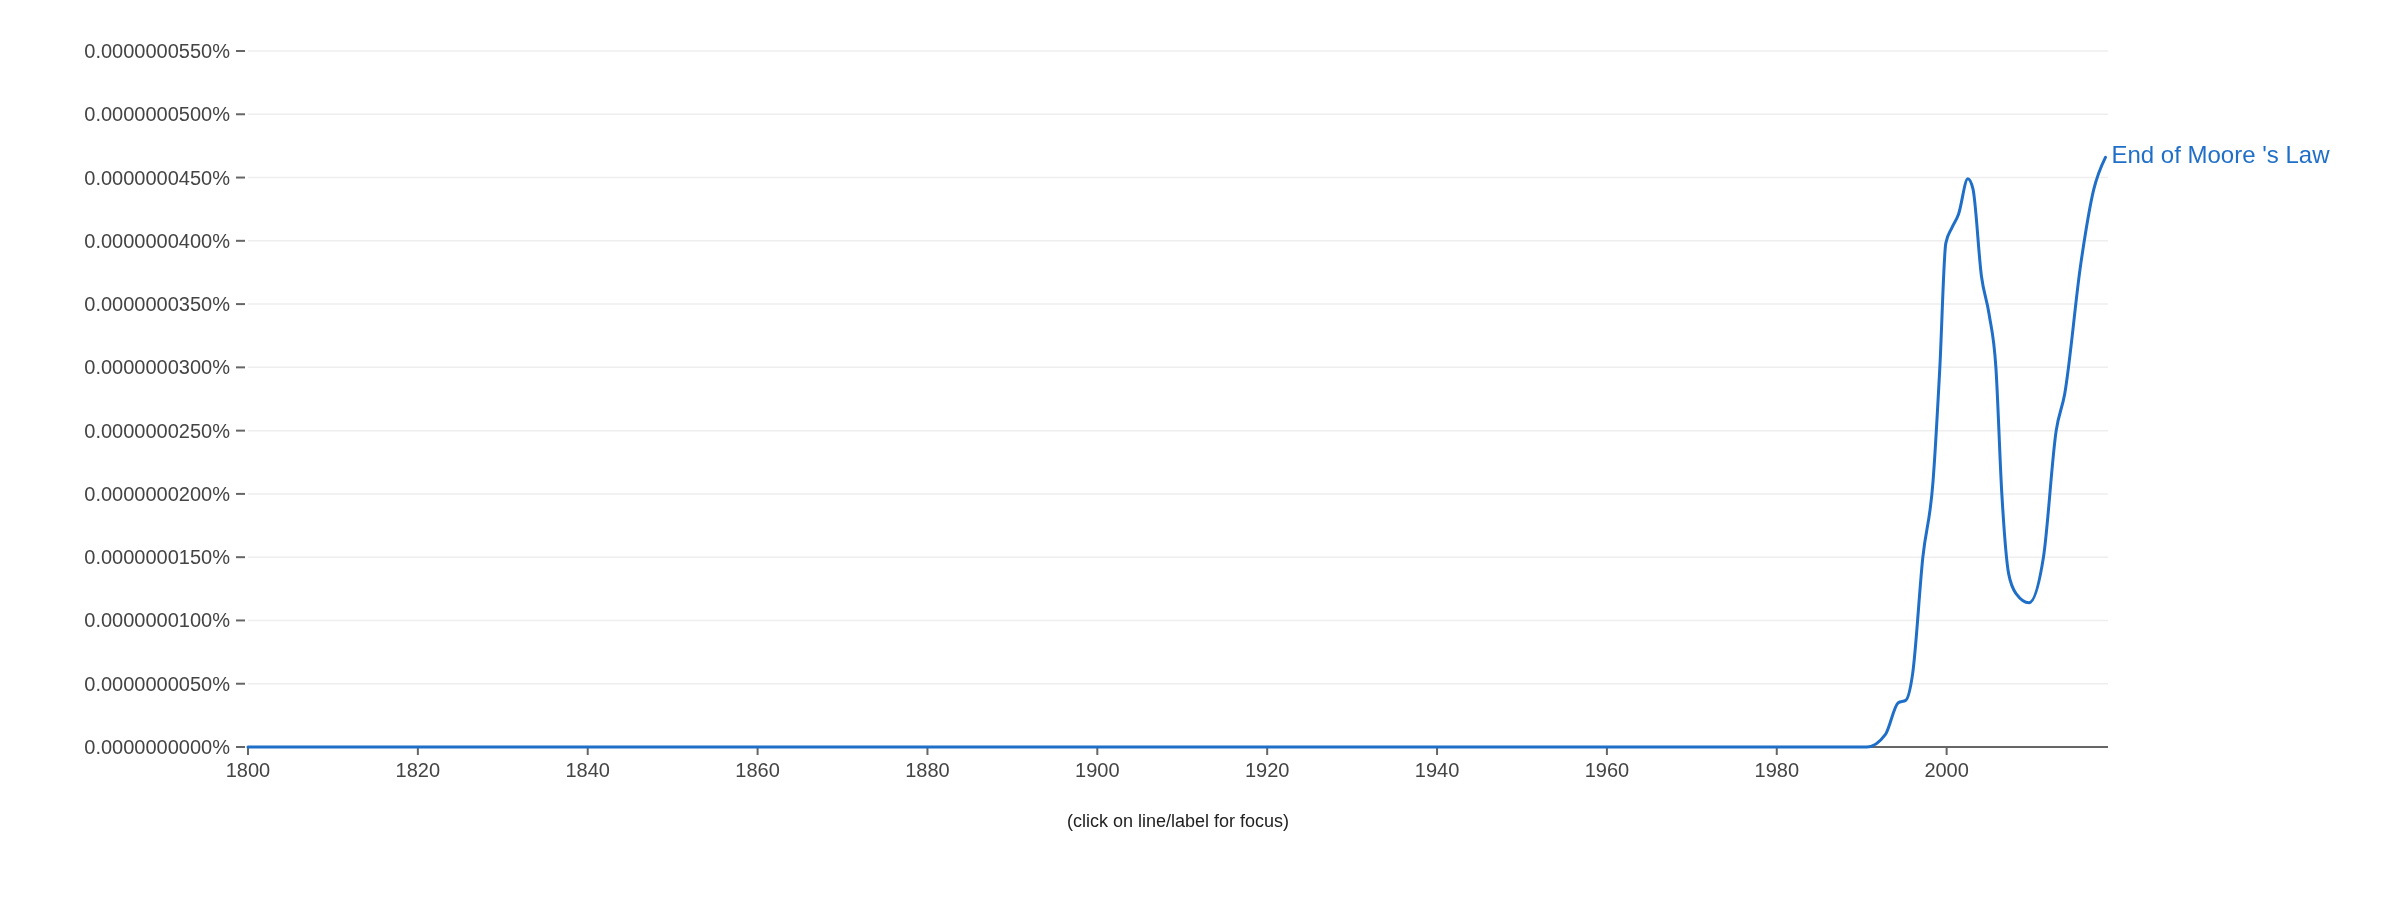 The image size is (2400, 913). I want to click on y-tick-label: 0.0000000450%, so click(157, 177).